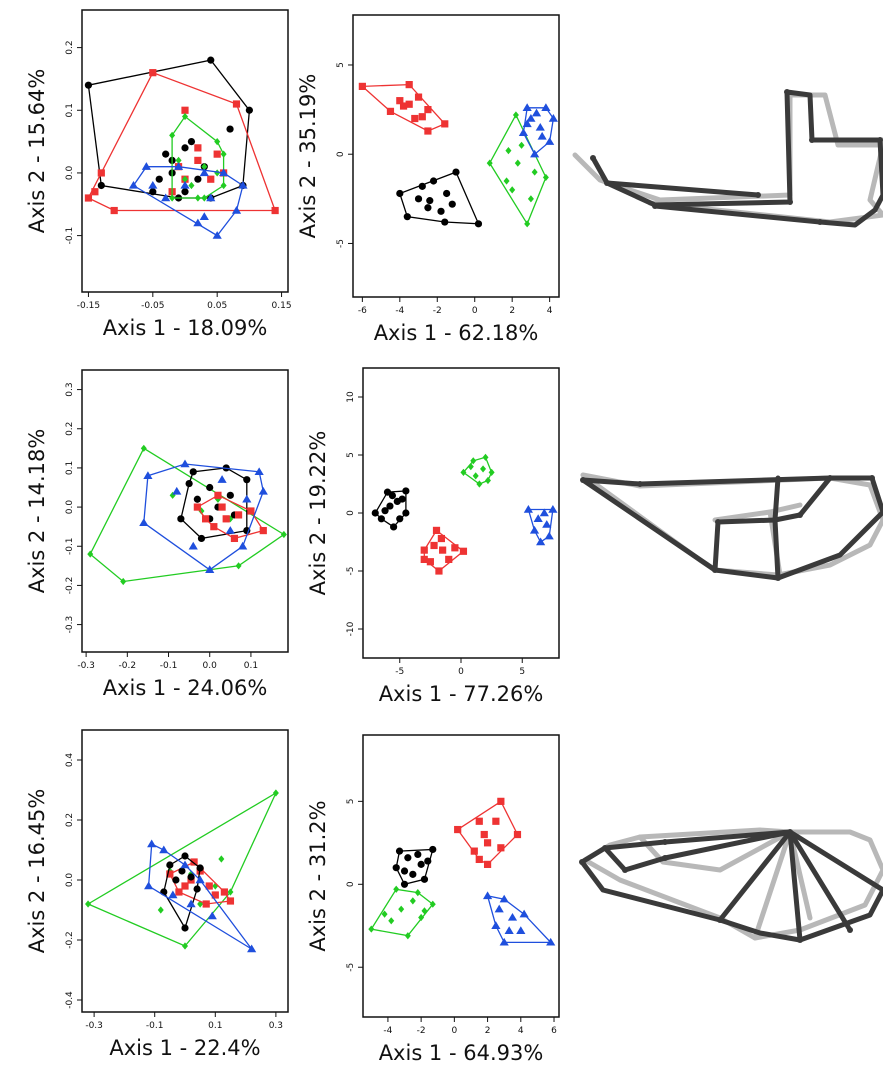 The height and width of the screenshot is (1075, 883). What do you see at coordinates (731, 525) in the screenshot?
I see `wireframe-light-outline` at bounding box center [731, 525].